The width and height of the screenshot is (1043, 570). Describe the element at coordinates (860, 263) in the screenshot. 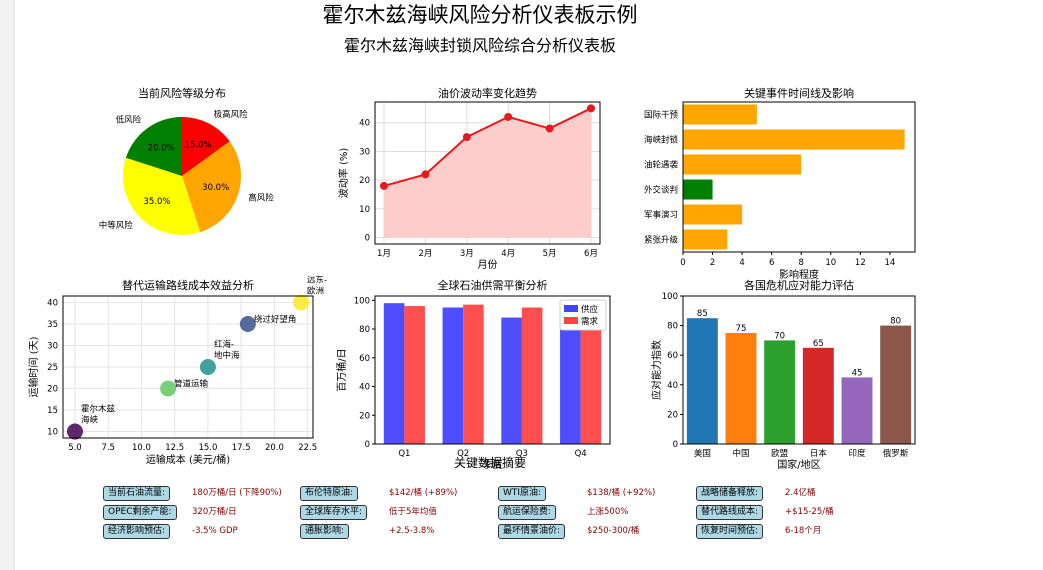

I see `x-tick-label: 12` at that location.